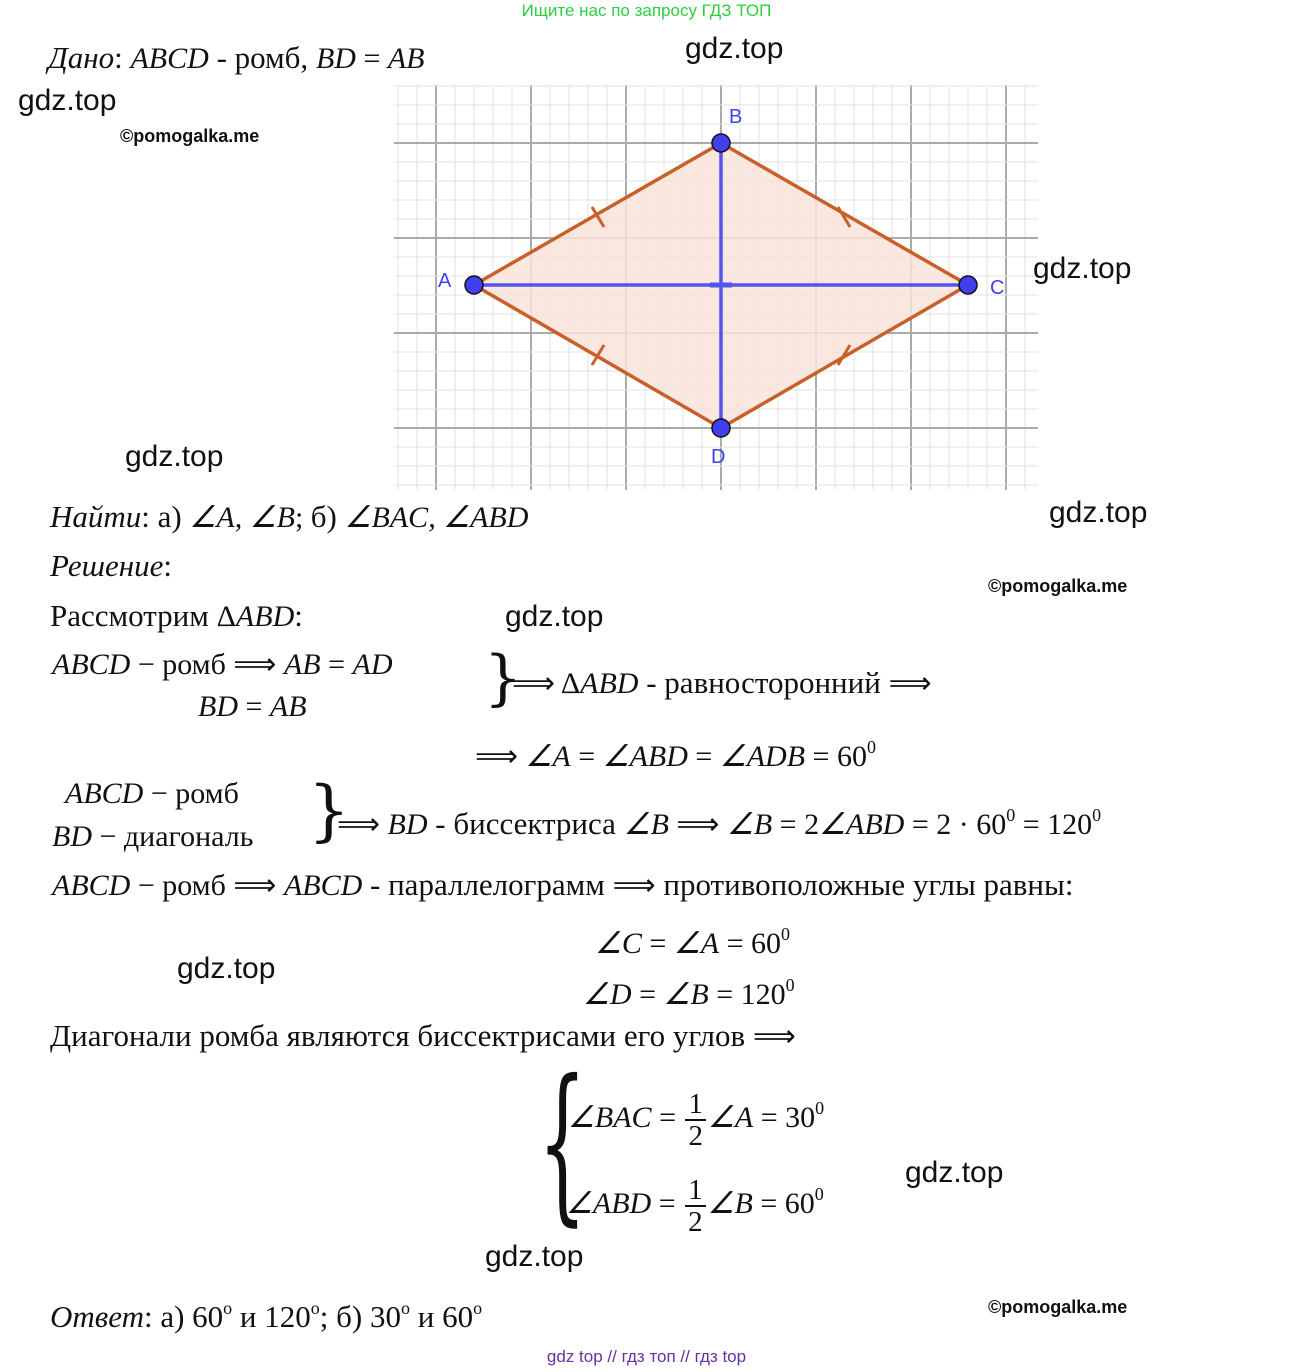  Describe the element at coordinates (474, 285) in the screenshot. I see `point-a` at that location.